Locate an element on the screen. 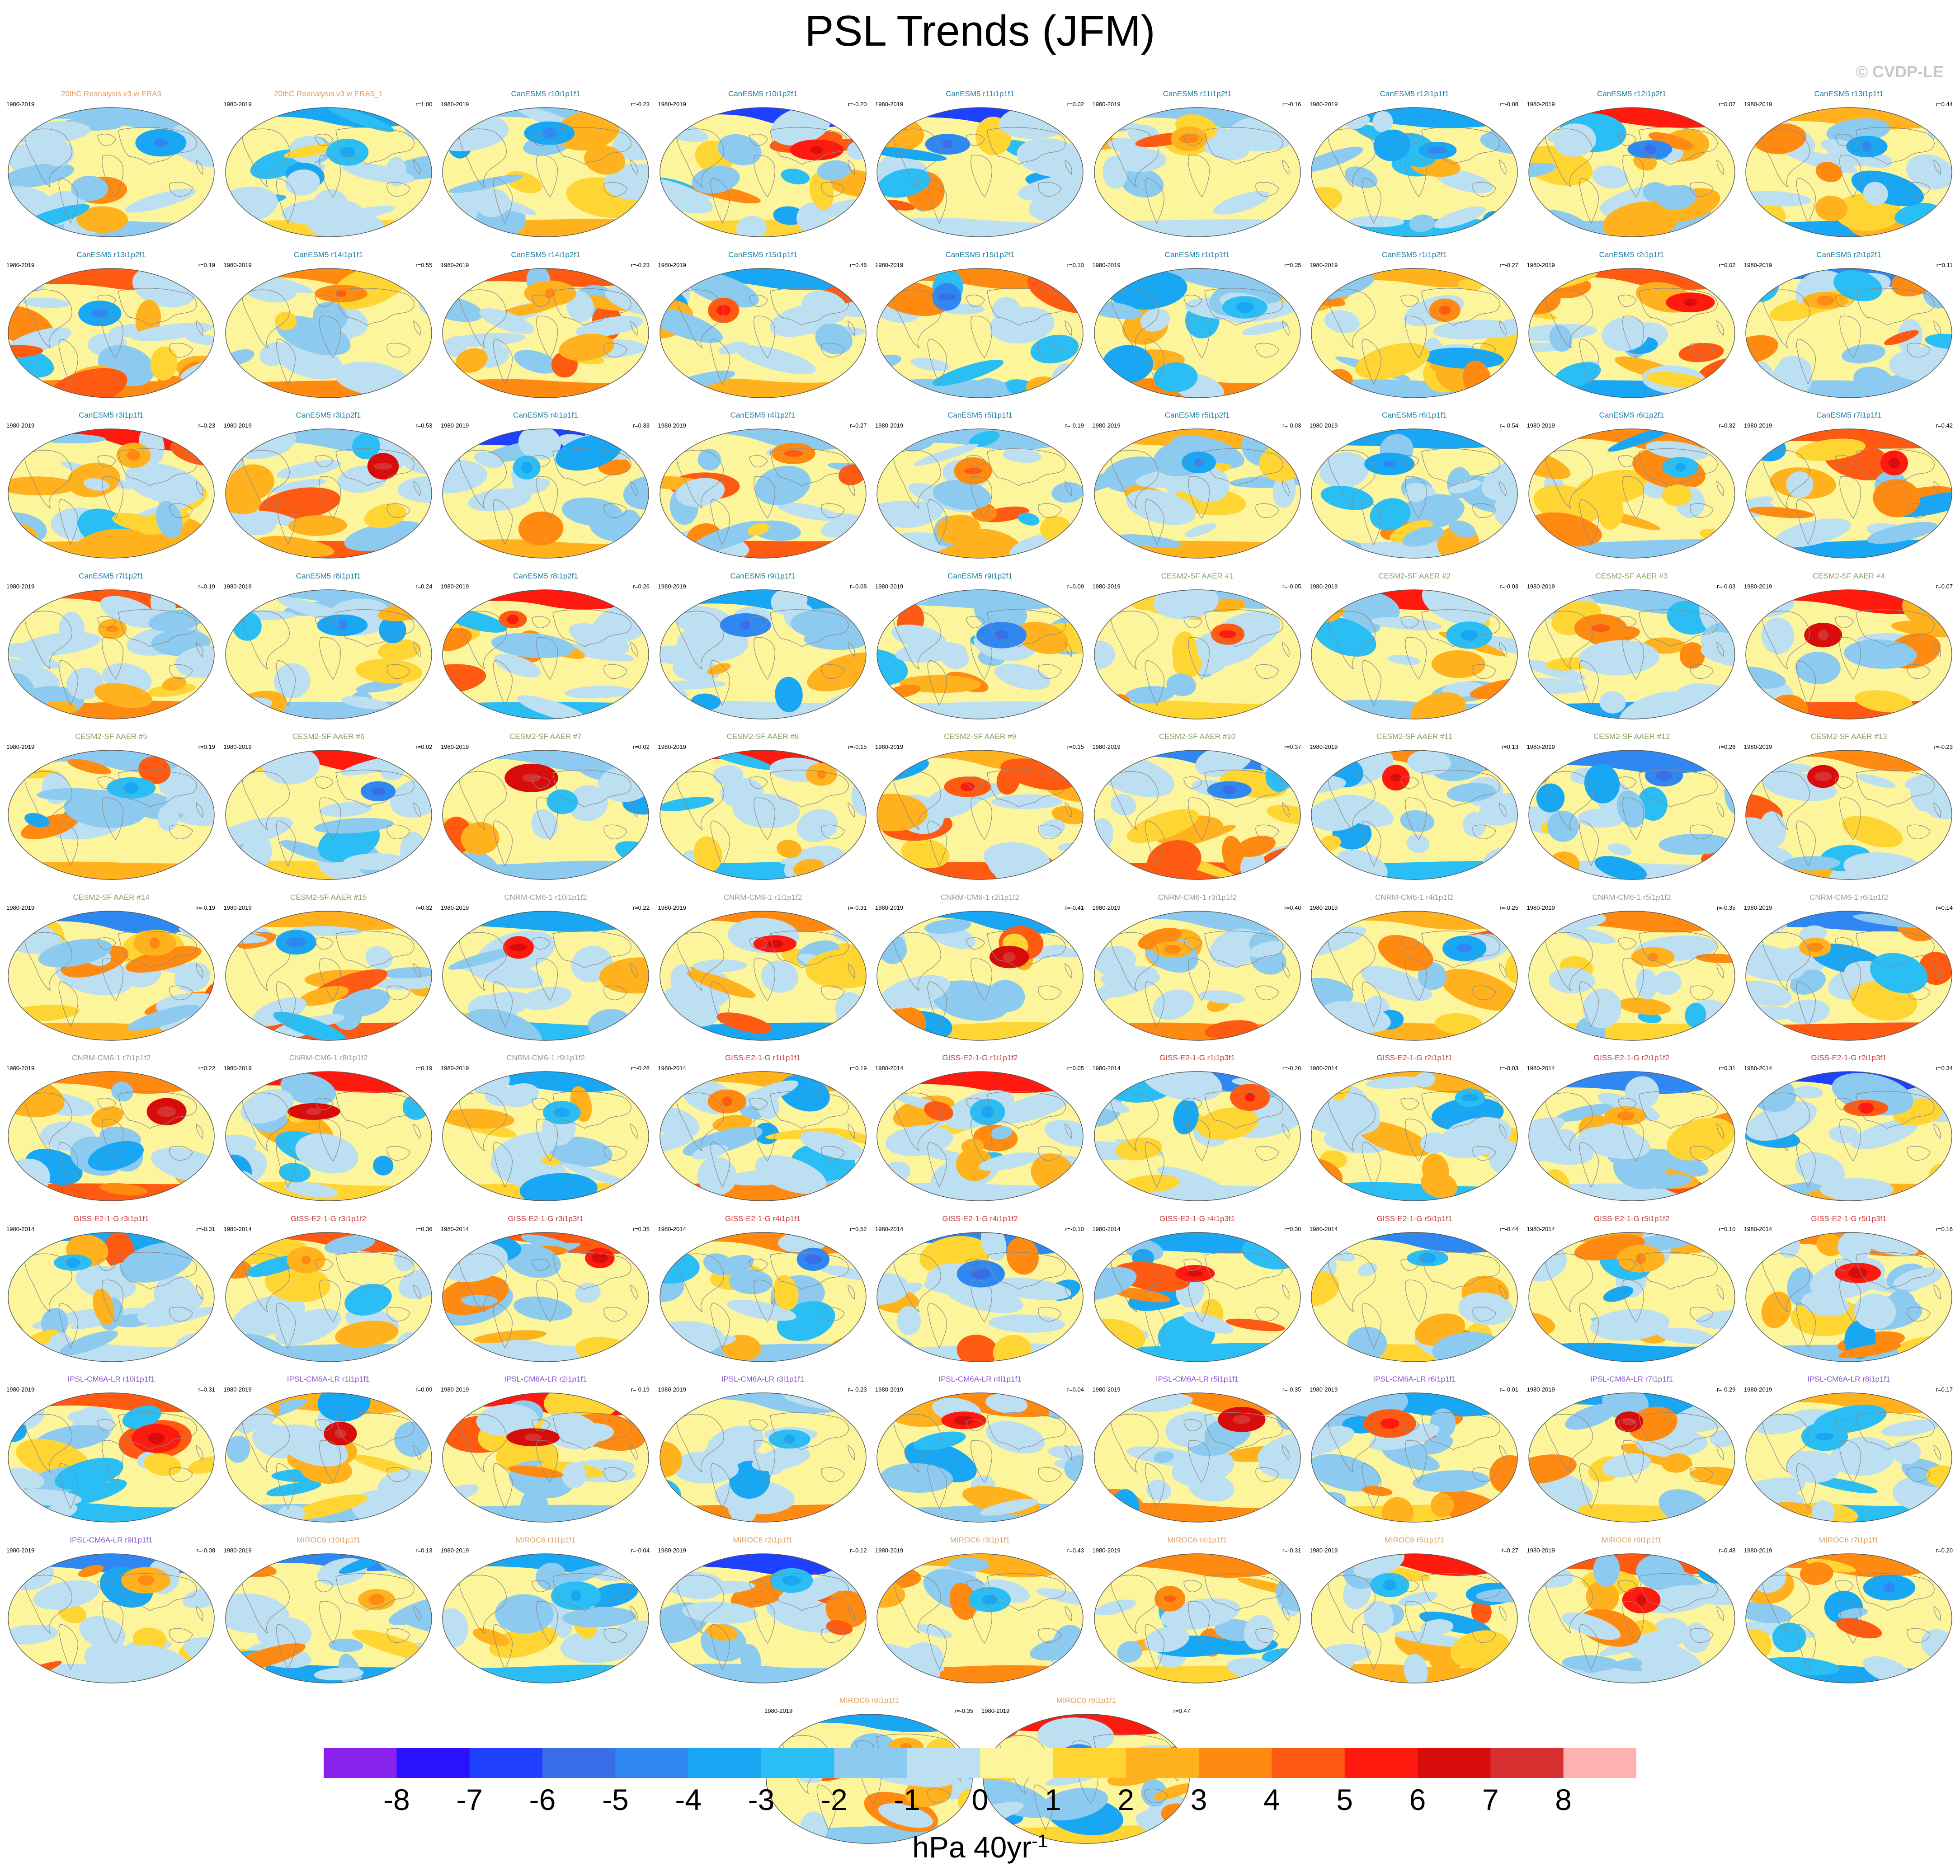 This screenshot has width=1960, height=1876. map-panel: CanESM5 r3i1p1f1 1980-2019 r=0.23 is located at coordinates (111, 485).